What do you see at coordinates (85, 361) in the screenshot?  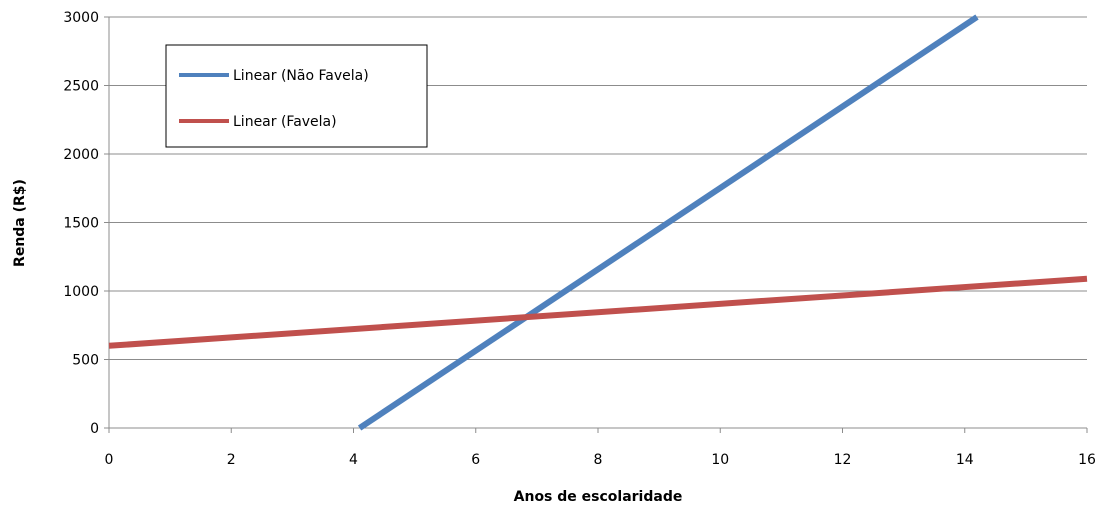 I see `y-tick-label-500: 500` at bounding box center [85, 361].